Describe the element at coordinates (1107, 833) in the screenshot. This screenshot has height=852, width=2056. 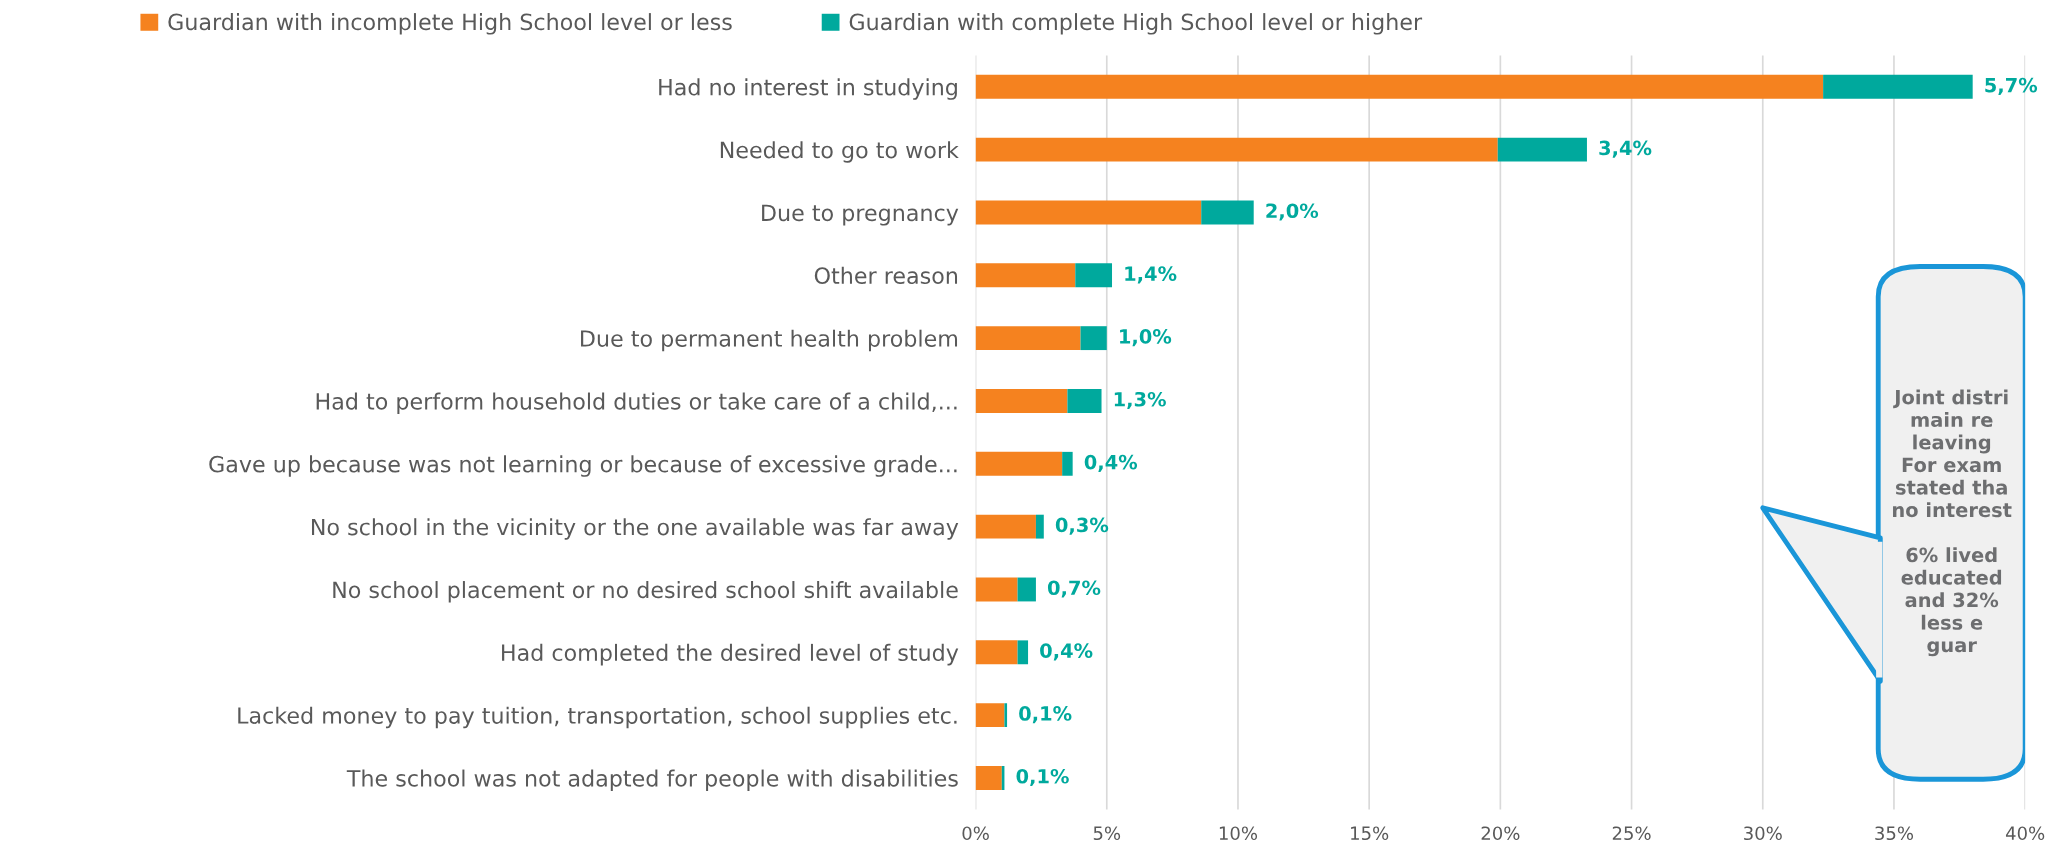
I see `x-tick-label: 5%` at that location.